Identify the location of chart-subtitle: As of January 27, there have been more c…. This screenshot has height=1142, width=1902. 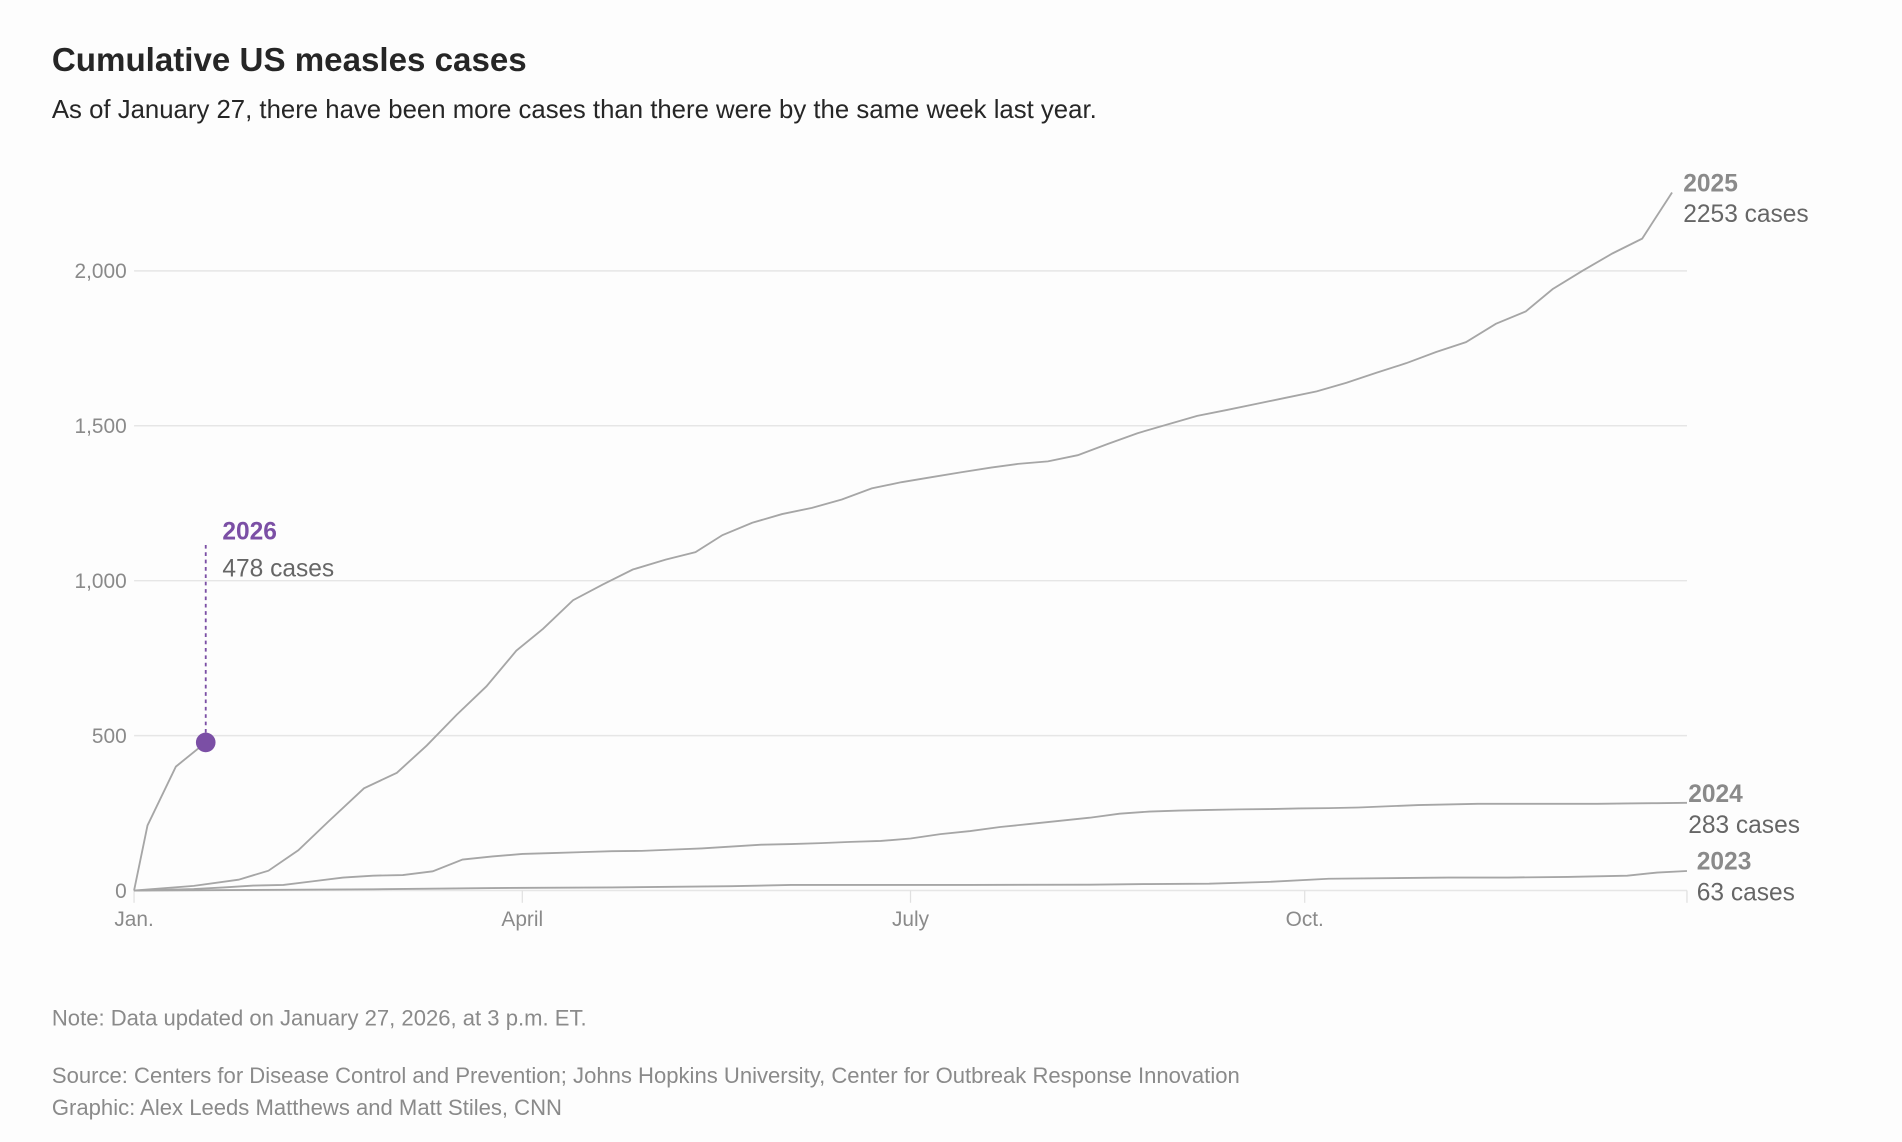
(574, 110).